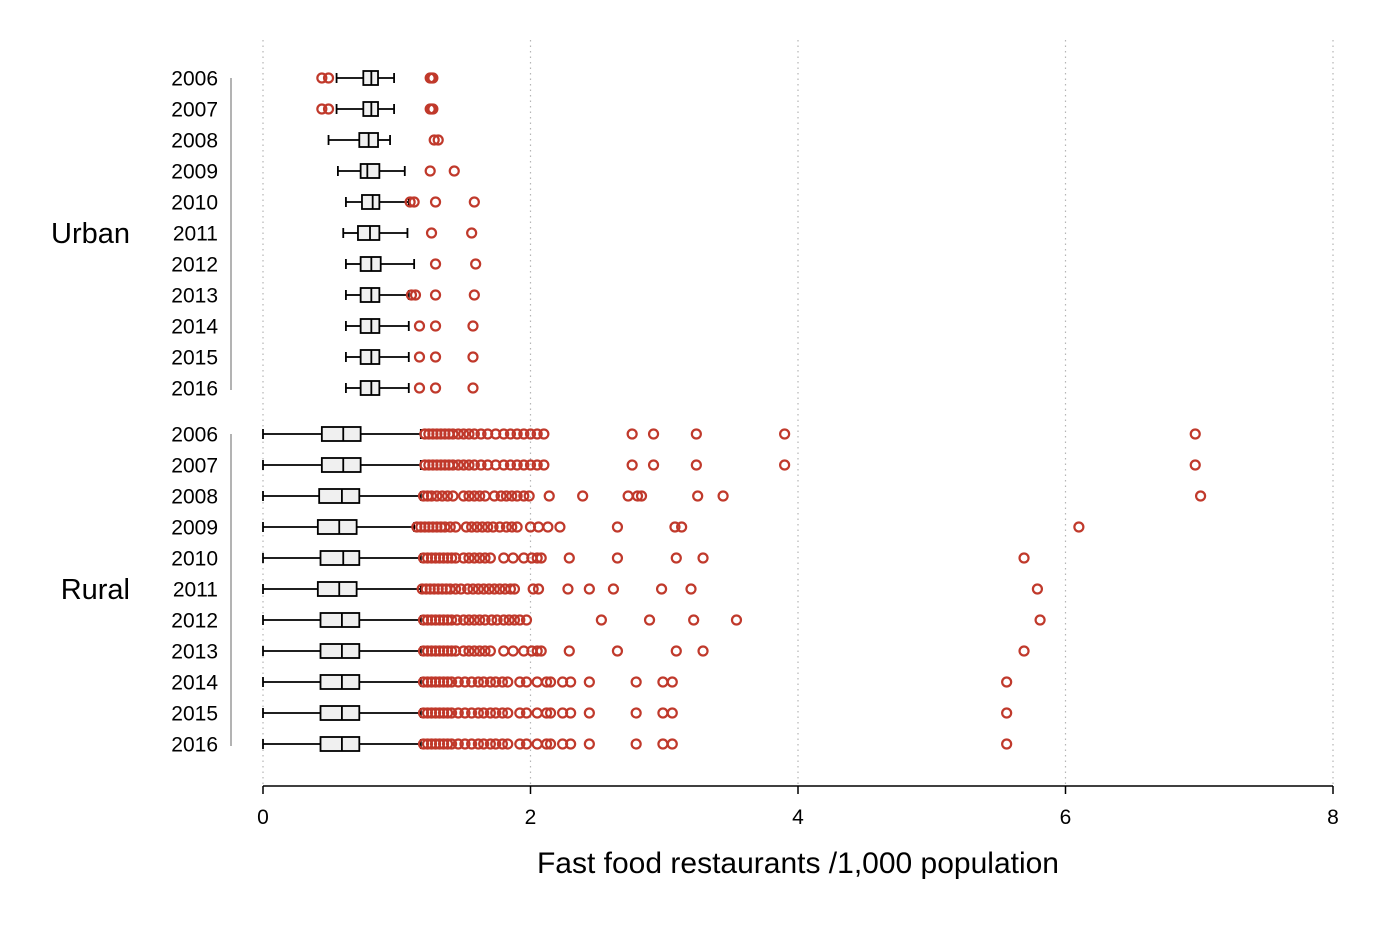 This screenshot has width=1400, height=934. Describe the element at coordinates (194, 528) in the screenshot. I see `year-label: 2009` at that location.